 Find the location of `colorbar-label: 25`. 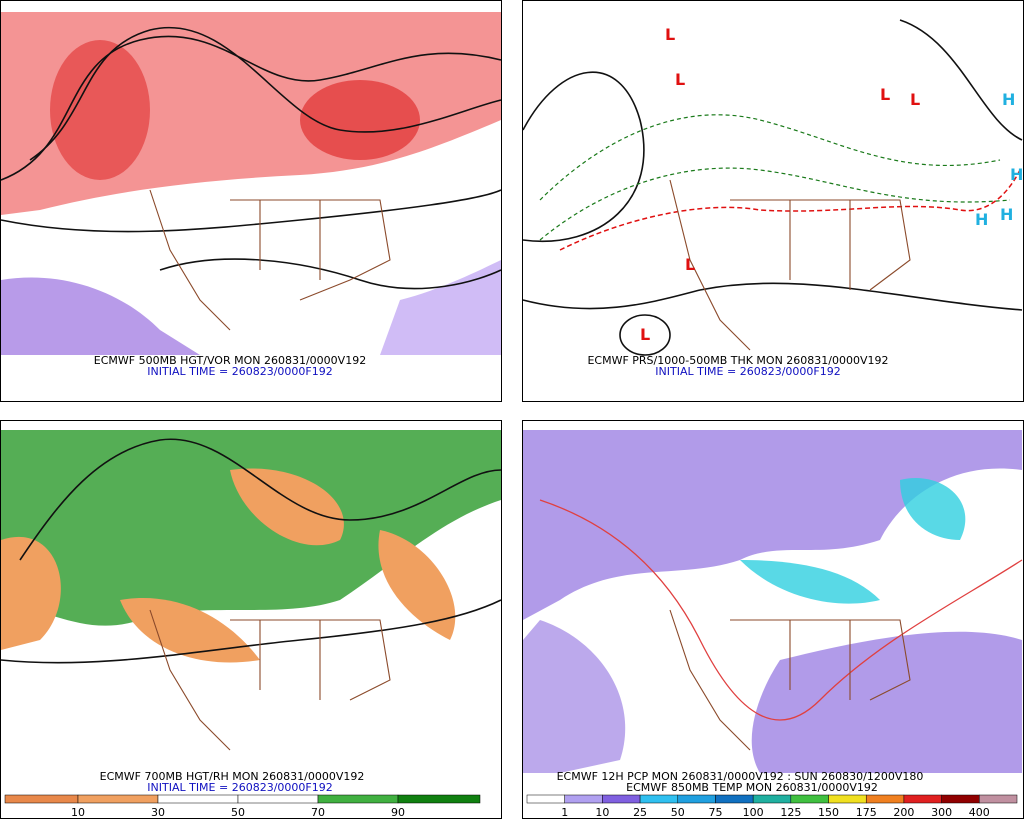

colorbar-label: 25 is located at coordinates (640, 812).